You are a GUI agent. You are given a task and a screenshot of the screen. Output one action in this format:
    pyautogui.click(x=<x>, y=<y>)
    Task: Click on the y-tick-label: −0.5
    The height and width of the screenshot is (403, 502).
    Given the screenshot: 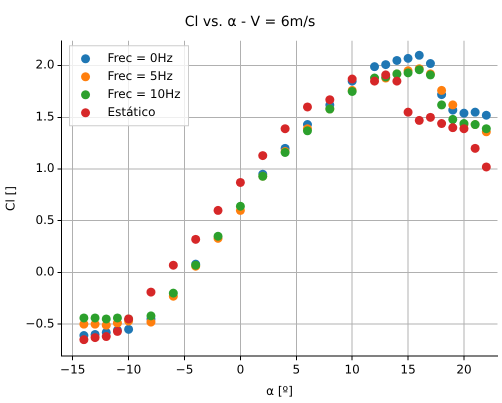 What is the action you would take?
    pyautogui.click(x=40, y=323)
    